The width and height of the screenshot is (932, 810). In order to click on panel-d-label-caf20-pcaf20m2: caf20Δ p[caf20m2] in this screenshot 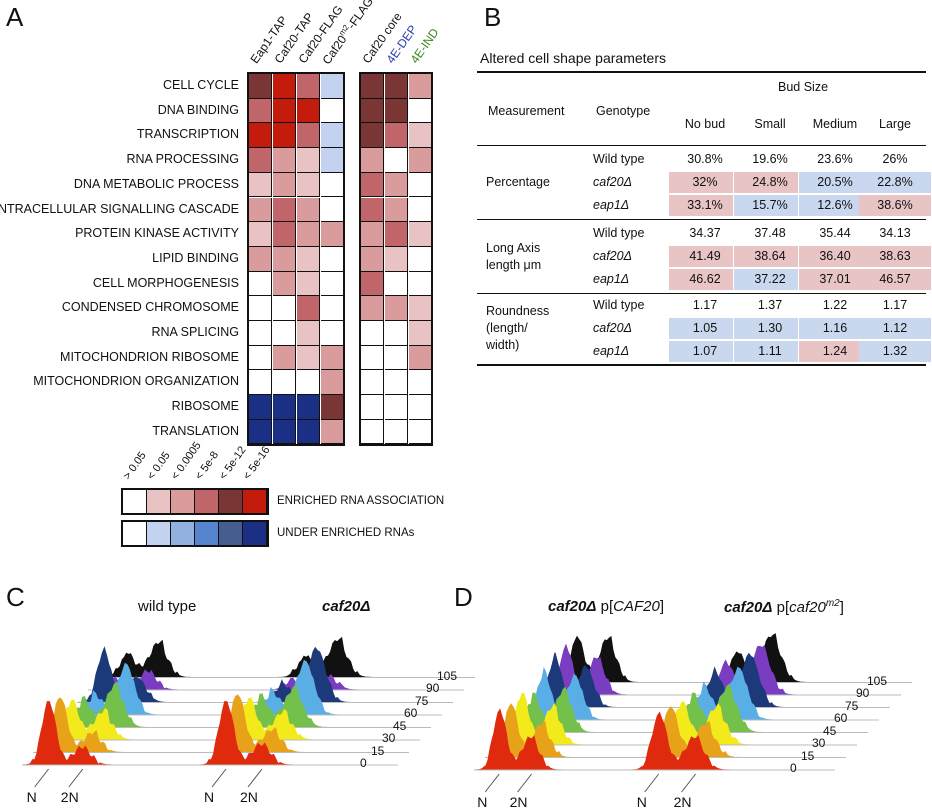, I will do `click(784, 607)`.